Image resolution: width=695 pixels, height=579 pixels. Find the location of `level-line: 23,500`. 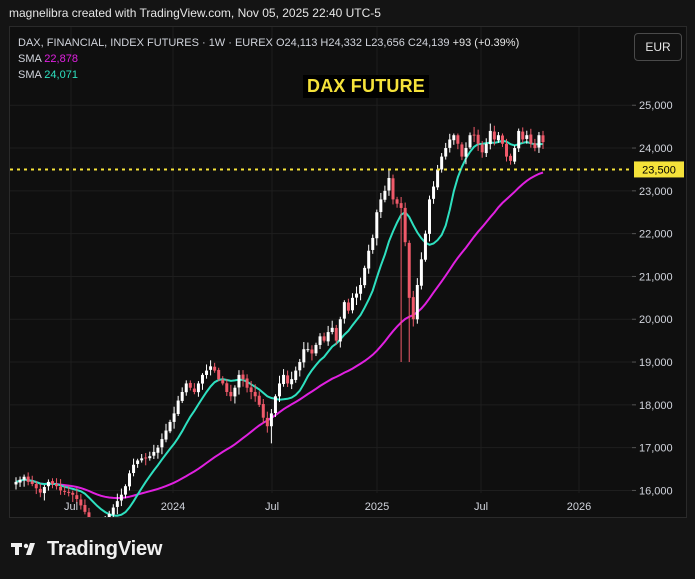

level-line: 23,500 is located at coordinates (347, 169).